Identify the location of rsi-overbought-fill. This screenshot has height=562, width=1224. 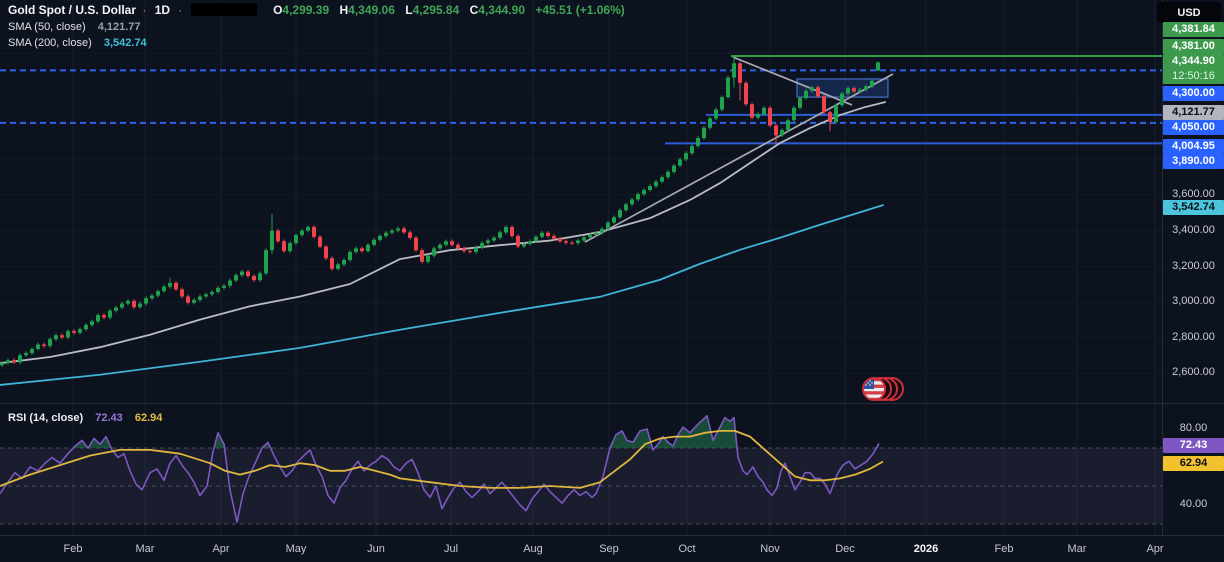
(439, 431).